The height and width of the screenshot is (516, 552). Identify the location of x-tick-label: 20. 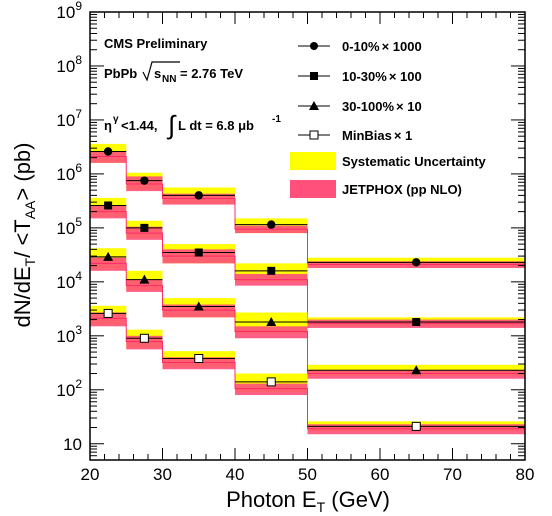
(90, 474).